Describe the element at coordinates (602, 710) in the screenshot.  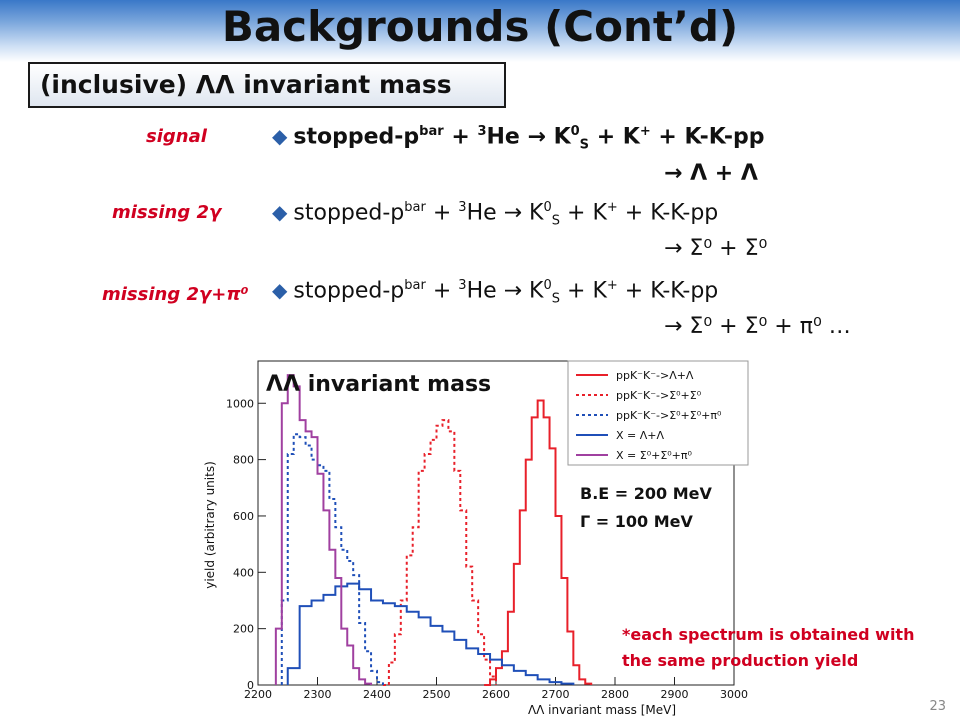
I see `chart-xlabel: ΛΛ invariant mass [MeV]` at that location.